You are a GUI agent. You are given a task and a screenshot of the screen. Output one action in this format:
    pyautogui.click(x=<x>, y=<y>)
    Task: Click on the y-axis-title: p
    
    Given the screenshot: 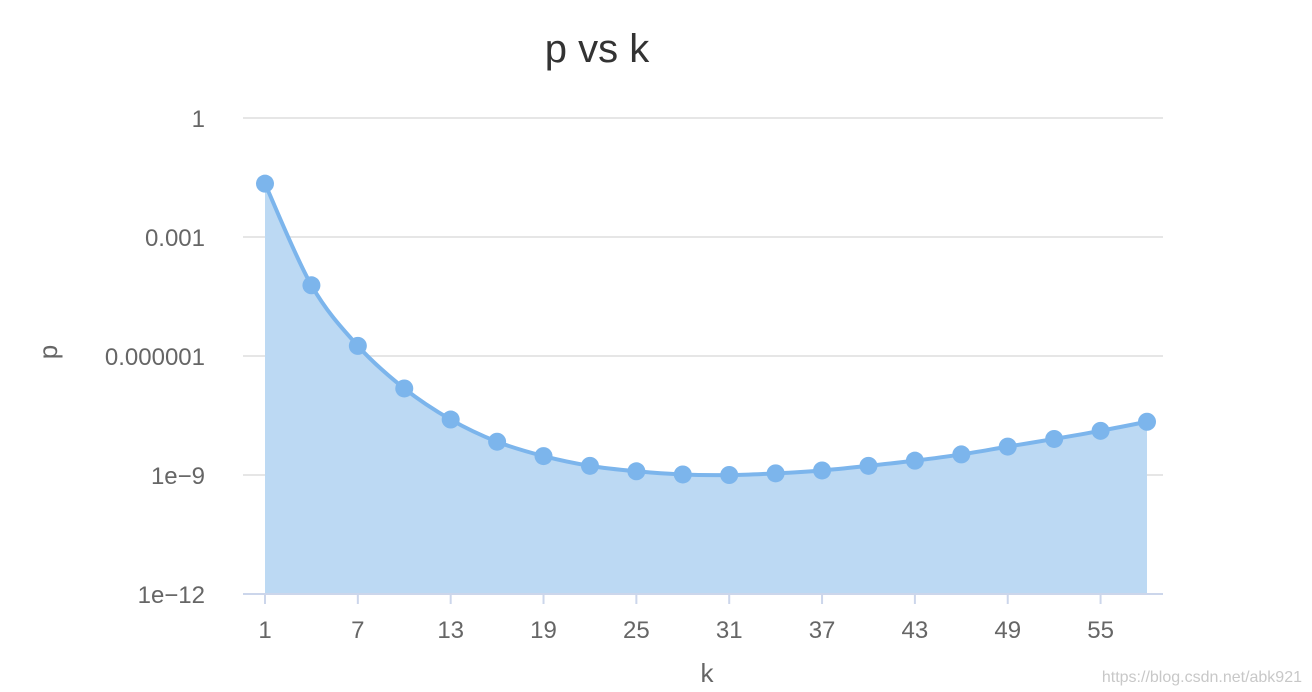 What is the action you would take?
    pyautogui.click(x=48, y=352)
    